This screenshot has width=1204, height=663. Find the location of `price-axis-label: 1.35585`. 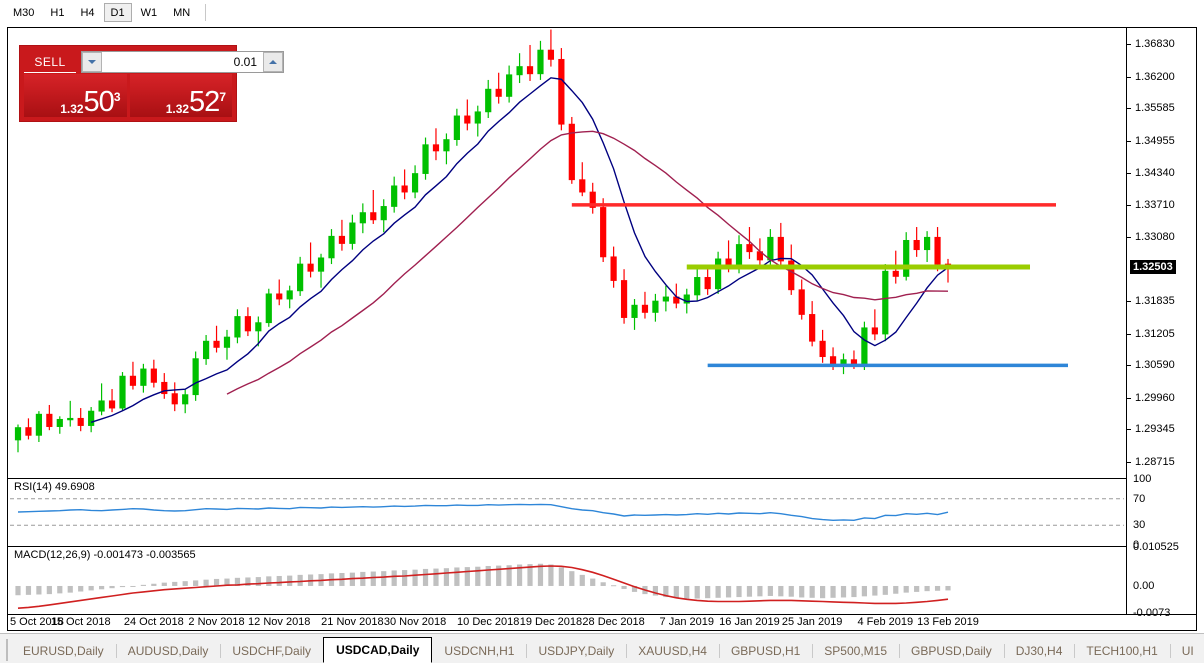

price-axis-label: 1.35585 is located at coordinates (1155, 108).